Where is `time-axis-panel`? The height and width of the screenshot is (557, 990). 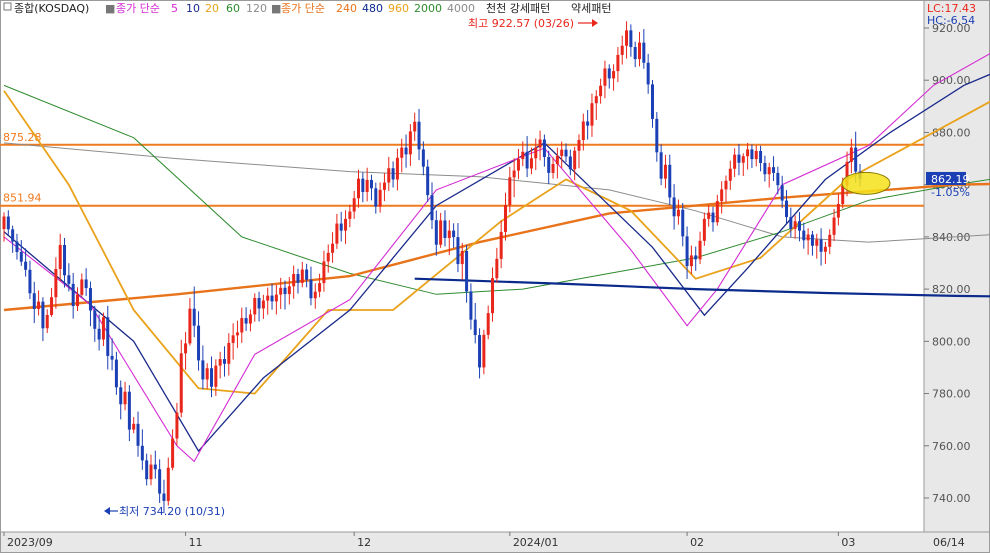 time-axis-panel is located at coordinates (495, 542).